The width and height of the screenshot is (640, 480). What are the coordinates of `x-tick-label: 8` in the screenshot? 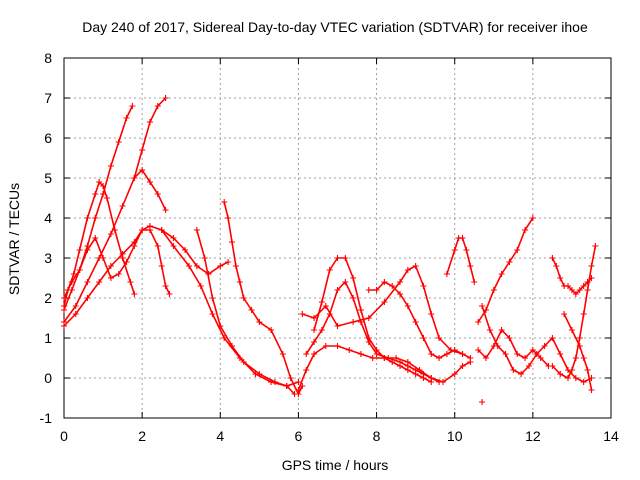 It's located at (377, 436).